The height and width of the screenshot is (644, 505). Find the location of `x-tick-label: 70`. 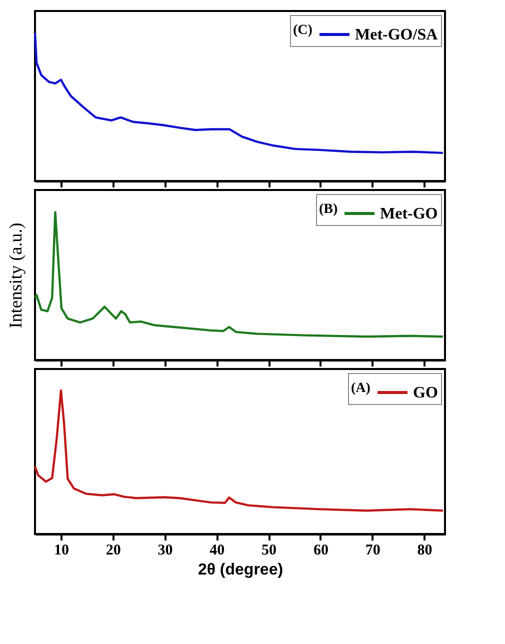

x-tick-label: 70 is located at coordinates (372, 550).